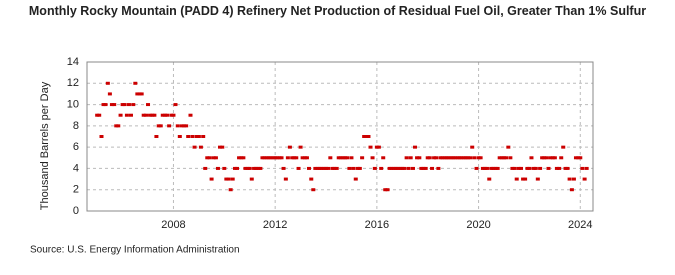  What do you see at coordinates (275, 225) in the screenshot?
I see `x-tick-label: 2012` at bounding box center [275, 225].